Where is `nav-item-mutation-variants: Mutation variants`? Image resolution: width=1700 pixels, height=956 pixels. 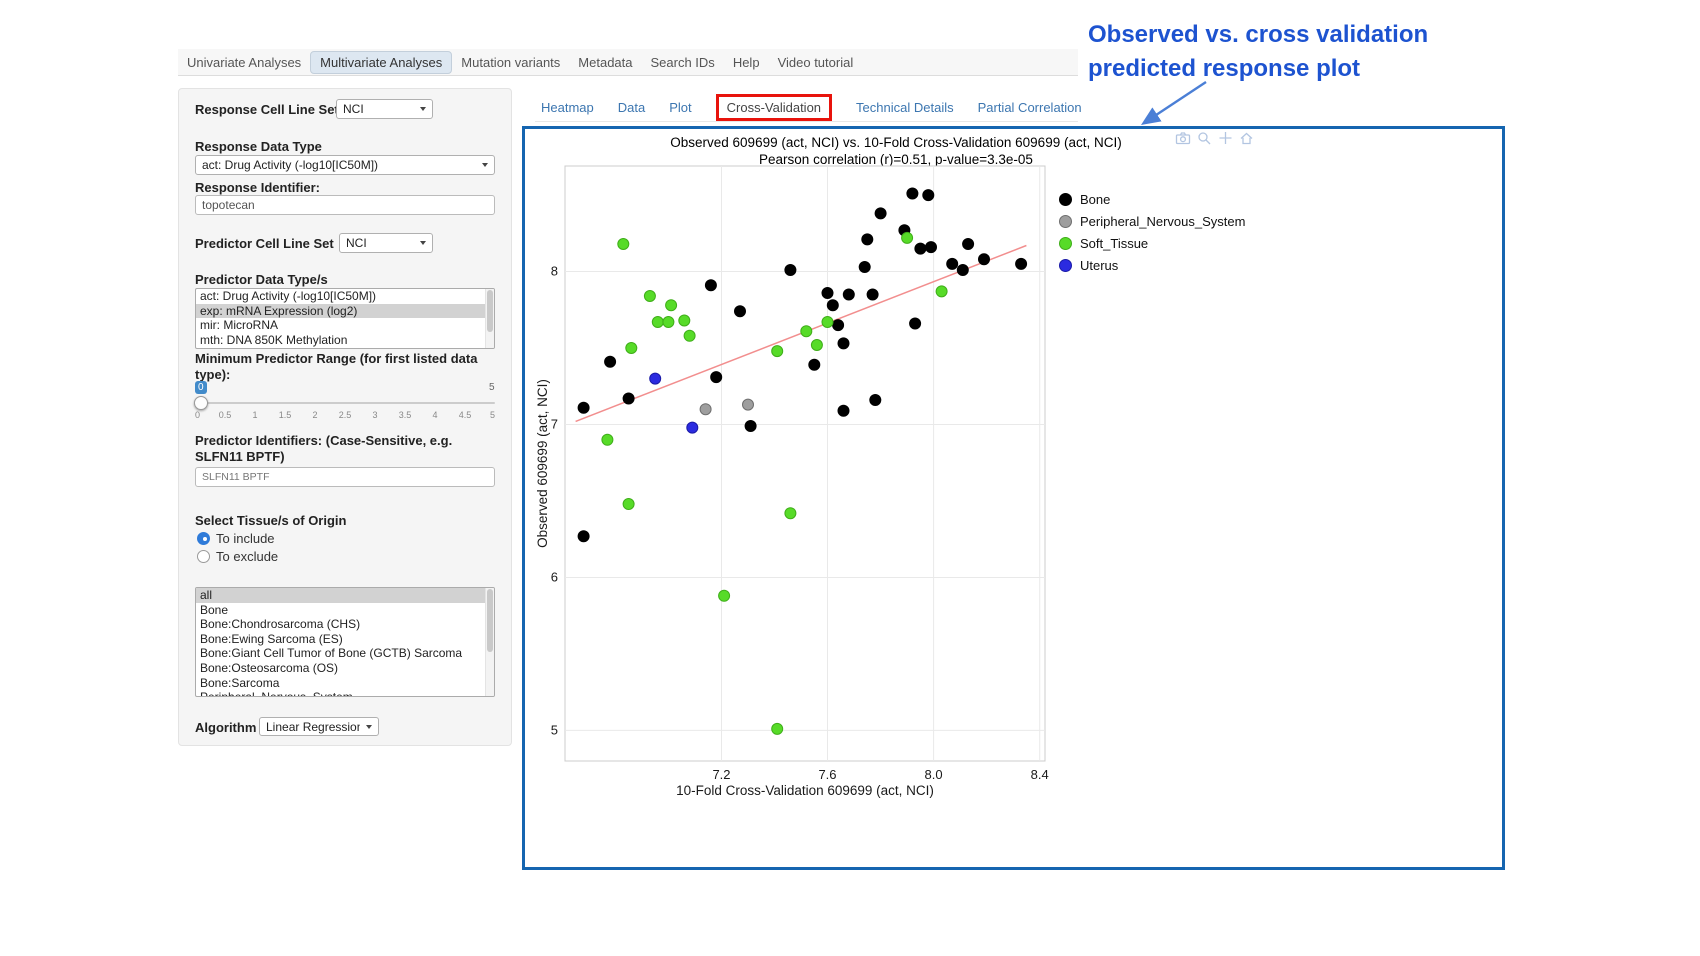 nav-item-mutation-variants: Mutation variants is located at coordinates (511, 62).